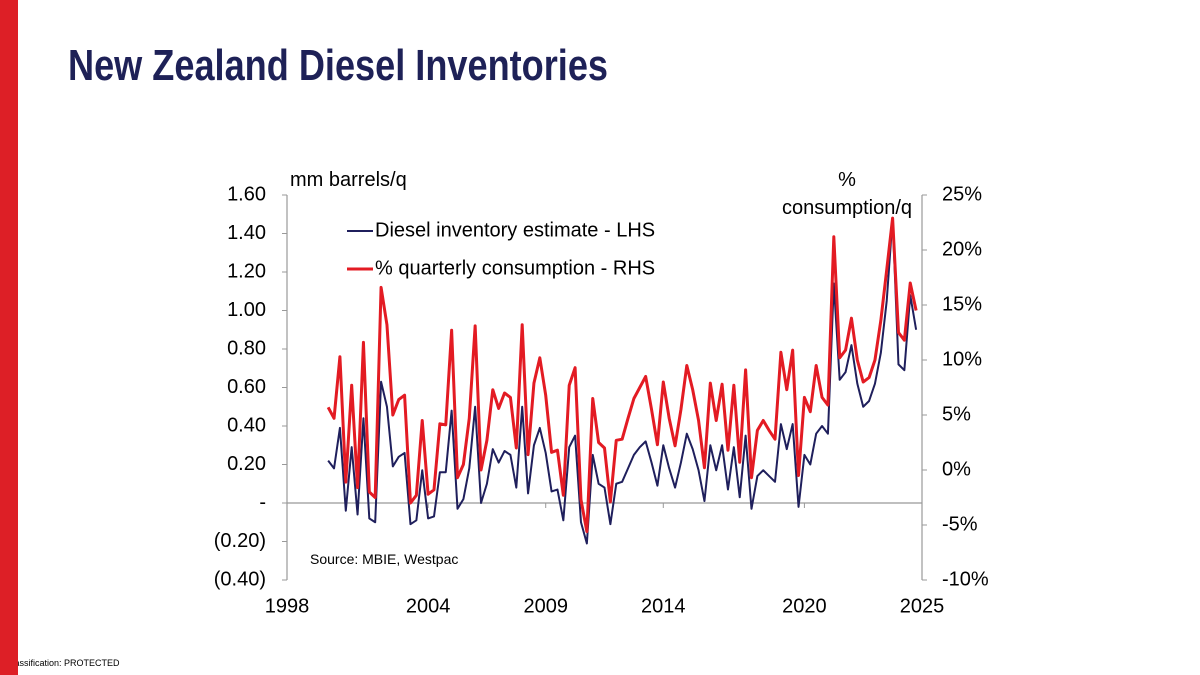 This screenshot has height=675, width=1200. What do you see at coordinates (804, 606) in the screenshot?
I see `x-tick-label: 2020` at bounding box center [804, 606].